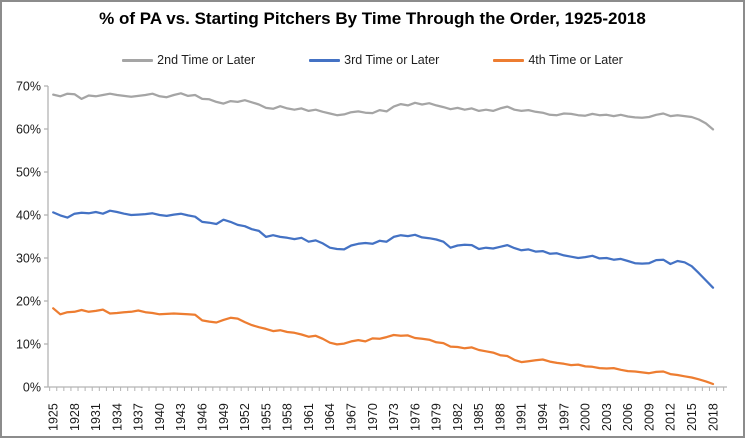 Image resolution: width=745 pixels, height=438 pixels. What do you see at coordinates (28, 87) in the screenshot?
I see `y-tick-label: 70%` at bounding box center [28, 87].